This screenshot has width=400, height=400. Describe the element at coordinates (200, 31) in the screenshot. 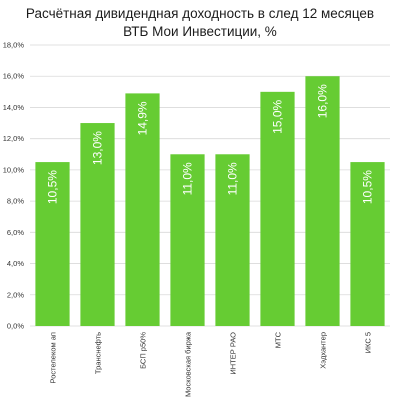

I see `chart-title-line2: ВТБ Мои Инвестиции, %` at that location.